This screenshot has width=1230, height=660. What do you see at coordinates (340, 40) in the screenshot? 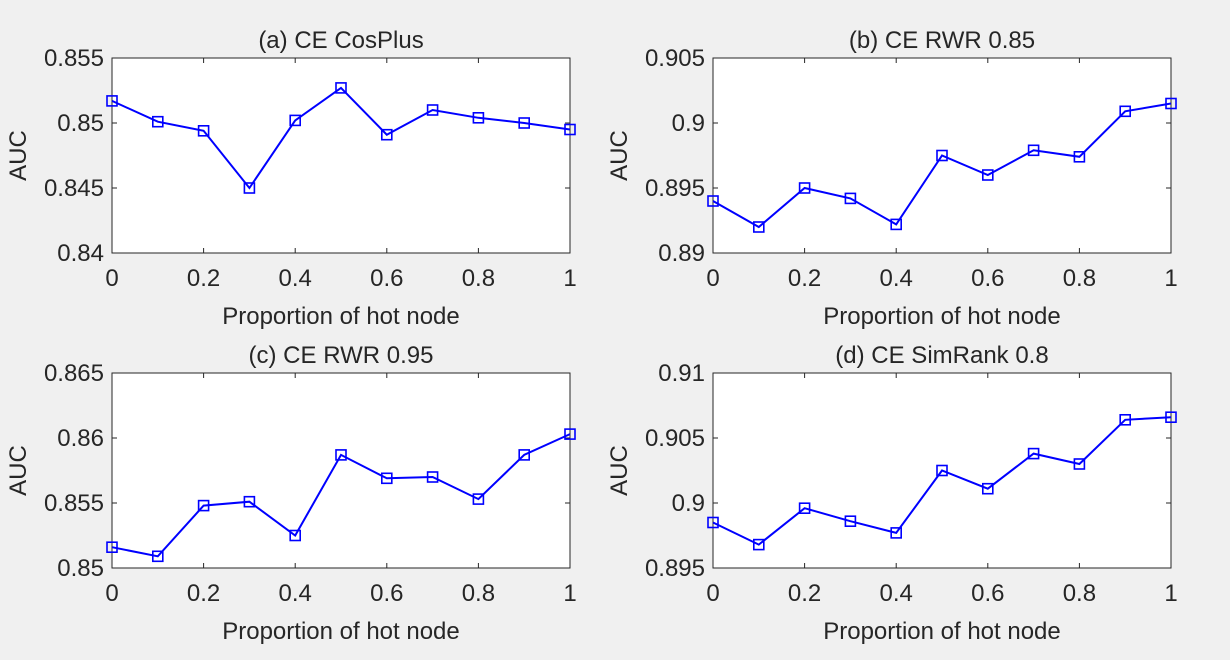
I see `chart-title: (a) CE CosPlus` at bounding box center [340, 40].